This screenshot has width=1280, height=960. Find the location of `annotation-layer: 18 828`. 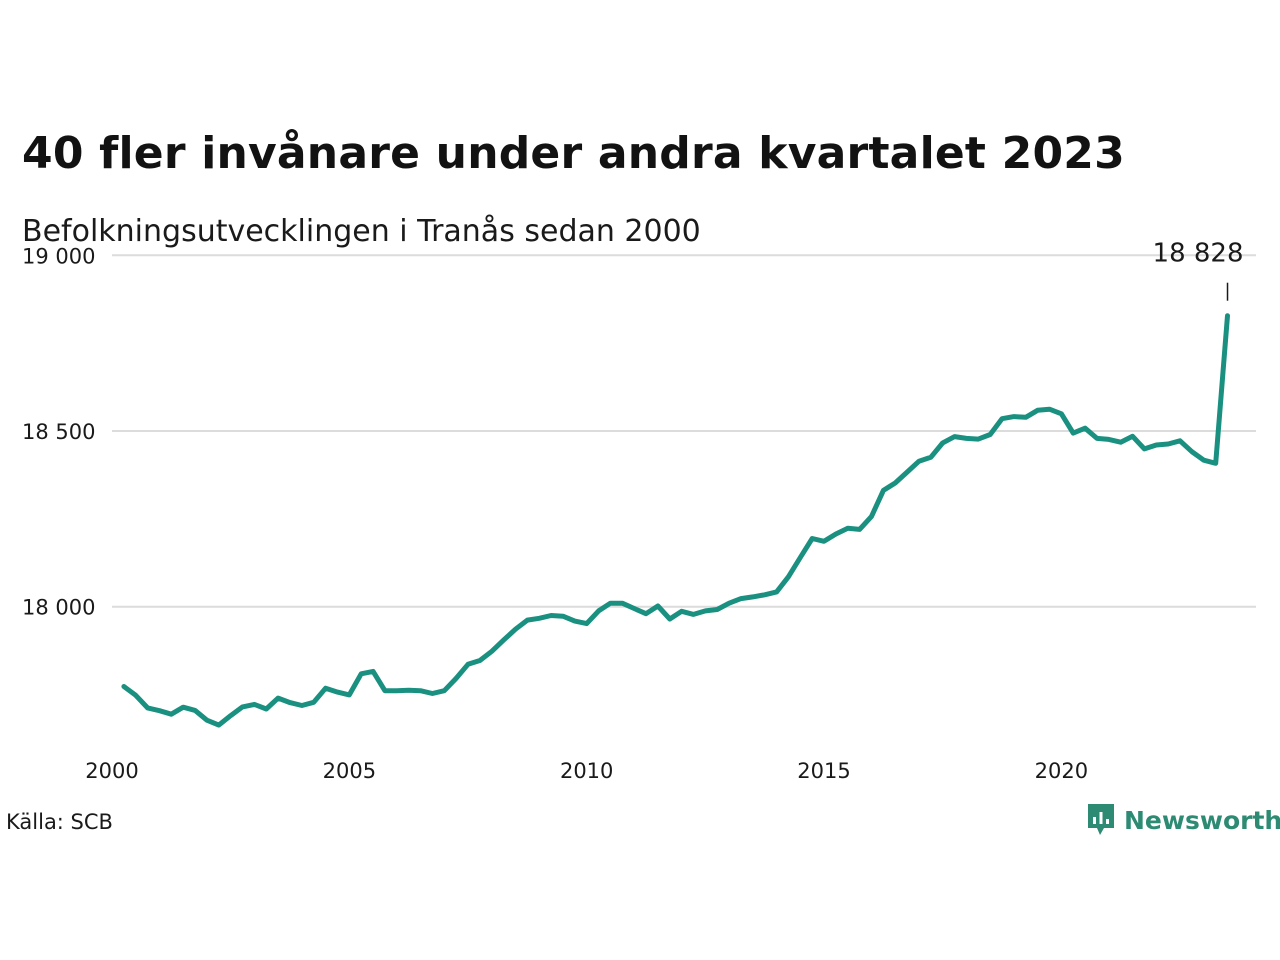

annotation-layer: 18 828 is located at coordinates (1198, 270).